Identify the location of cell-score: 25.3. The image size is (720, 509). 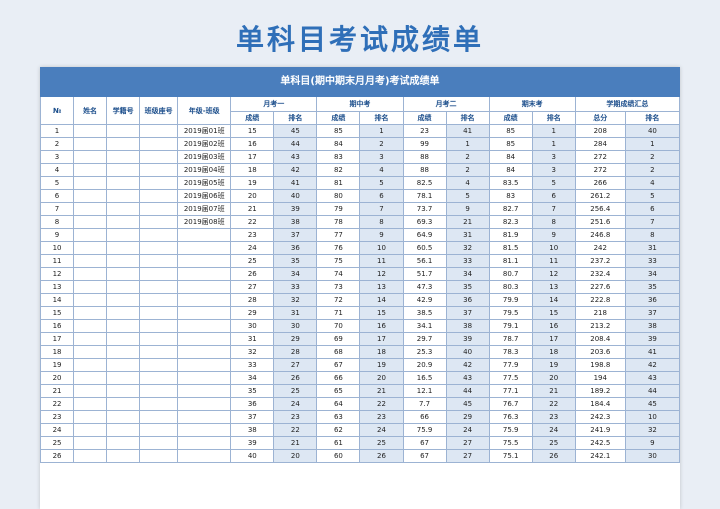
(424, 352).